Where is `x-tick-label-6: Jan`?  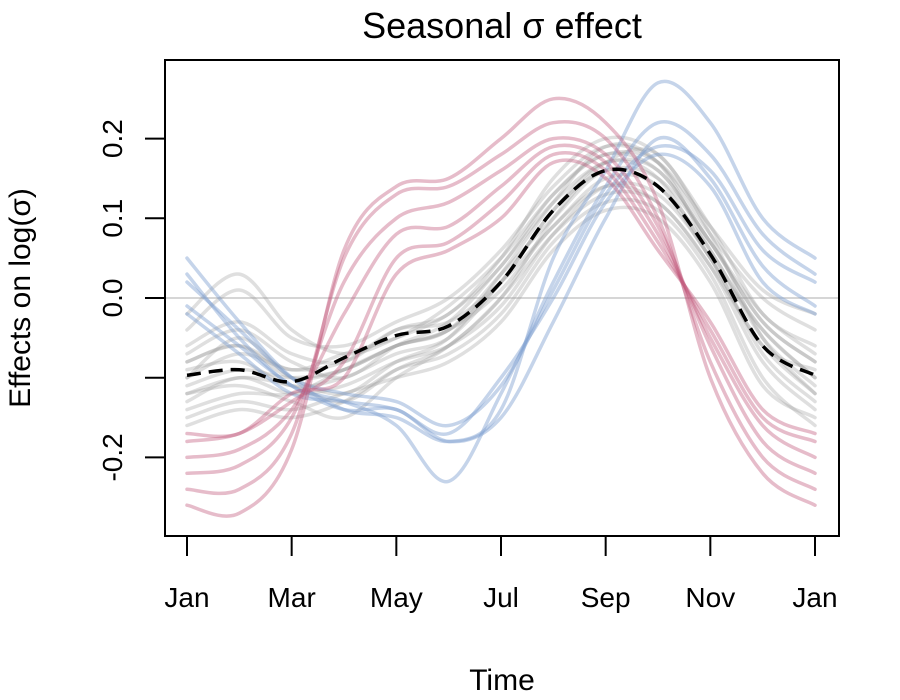
x-tick-label-6: Jan is located at coordinates (814, 597).